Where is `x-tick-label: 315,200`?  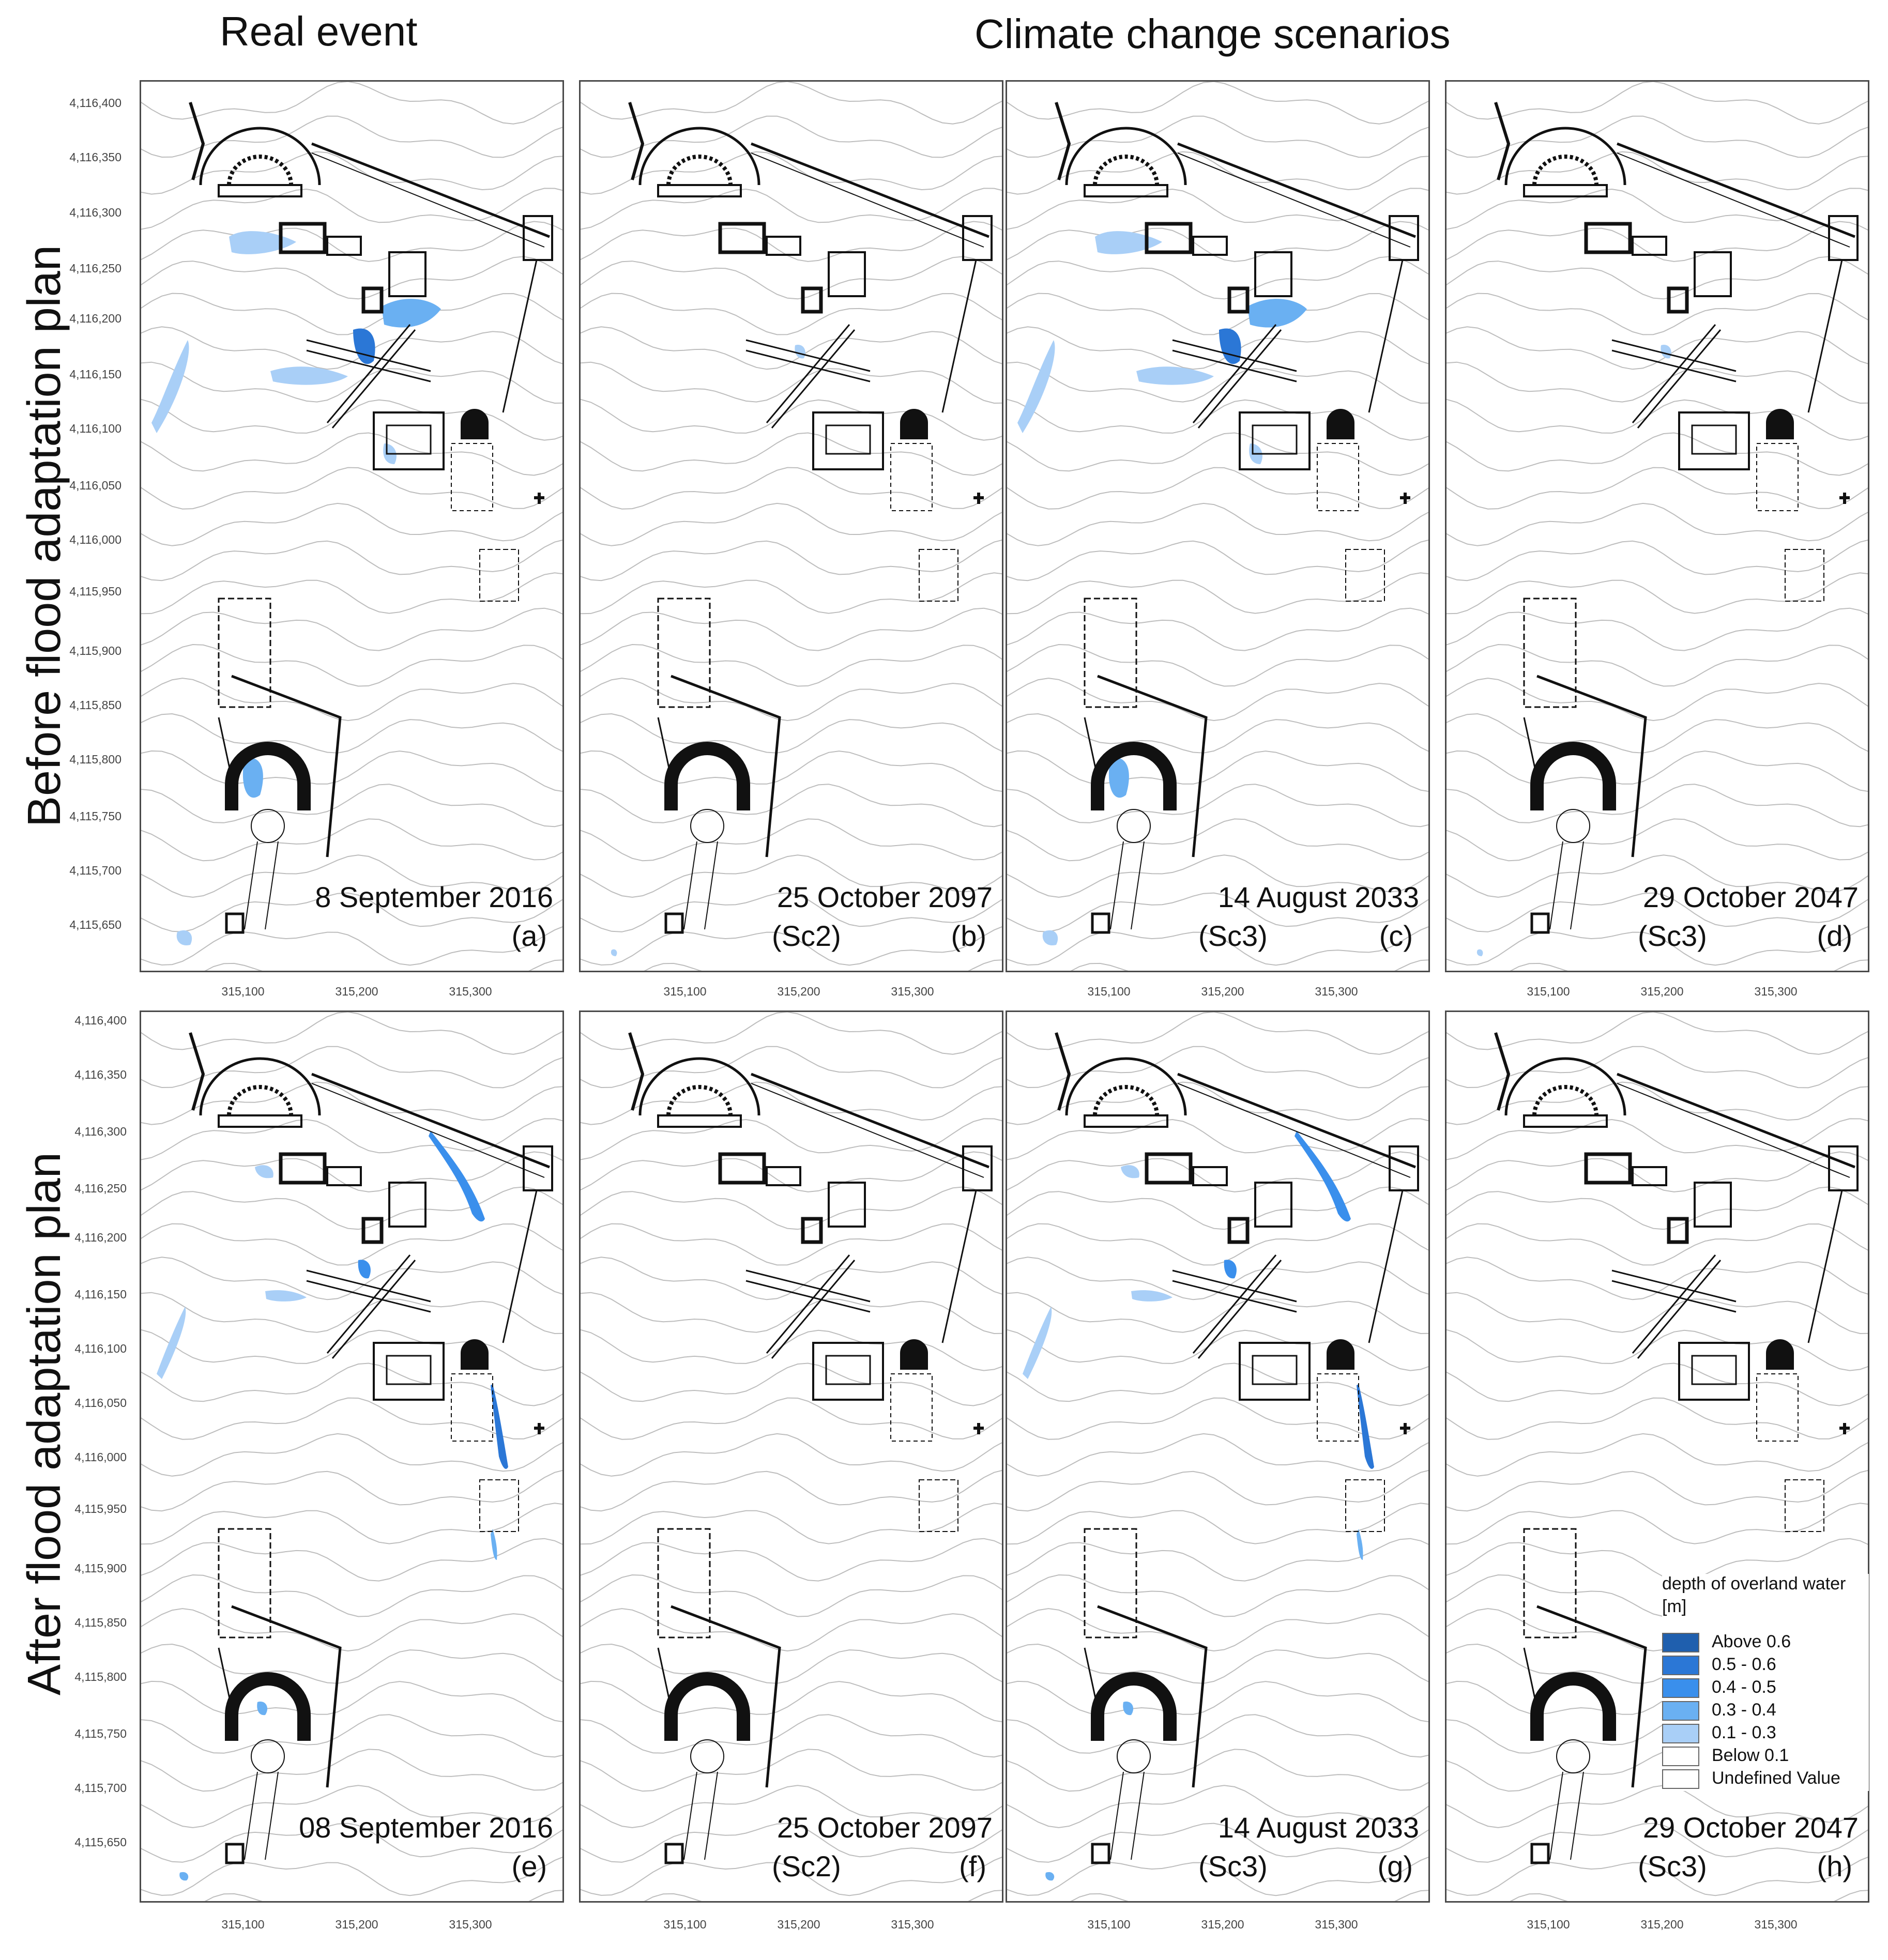 x-tick-label: 315,200 is located at coordinates (356, 1925).